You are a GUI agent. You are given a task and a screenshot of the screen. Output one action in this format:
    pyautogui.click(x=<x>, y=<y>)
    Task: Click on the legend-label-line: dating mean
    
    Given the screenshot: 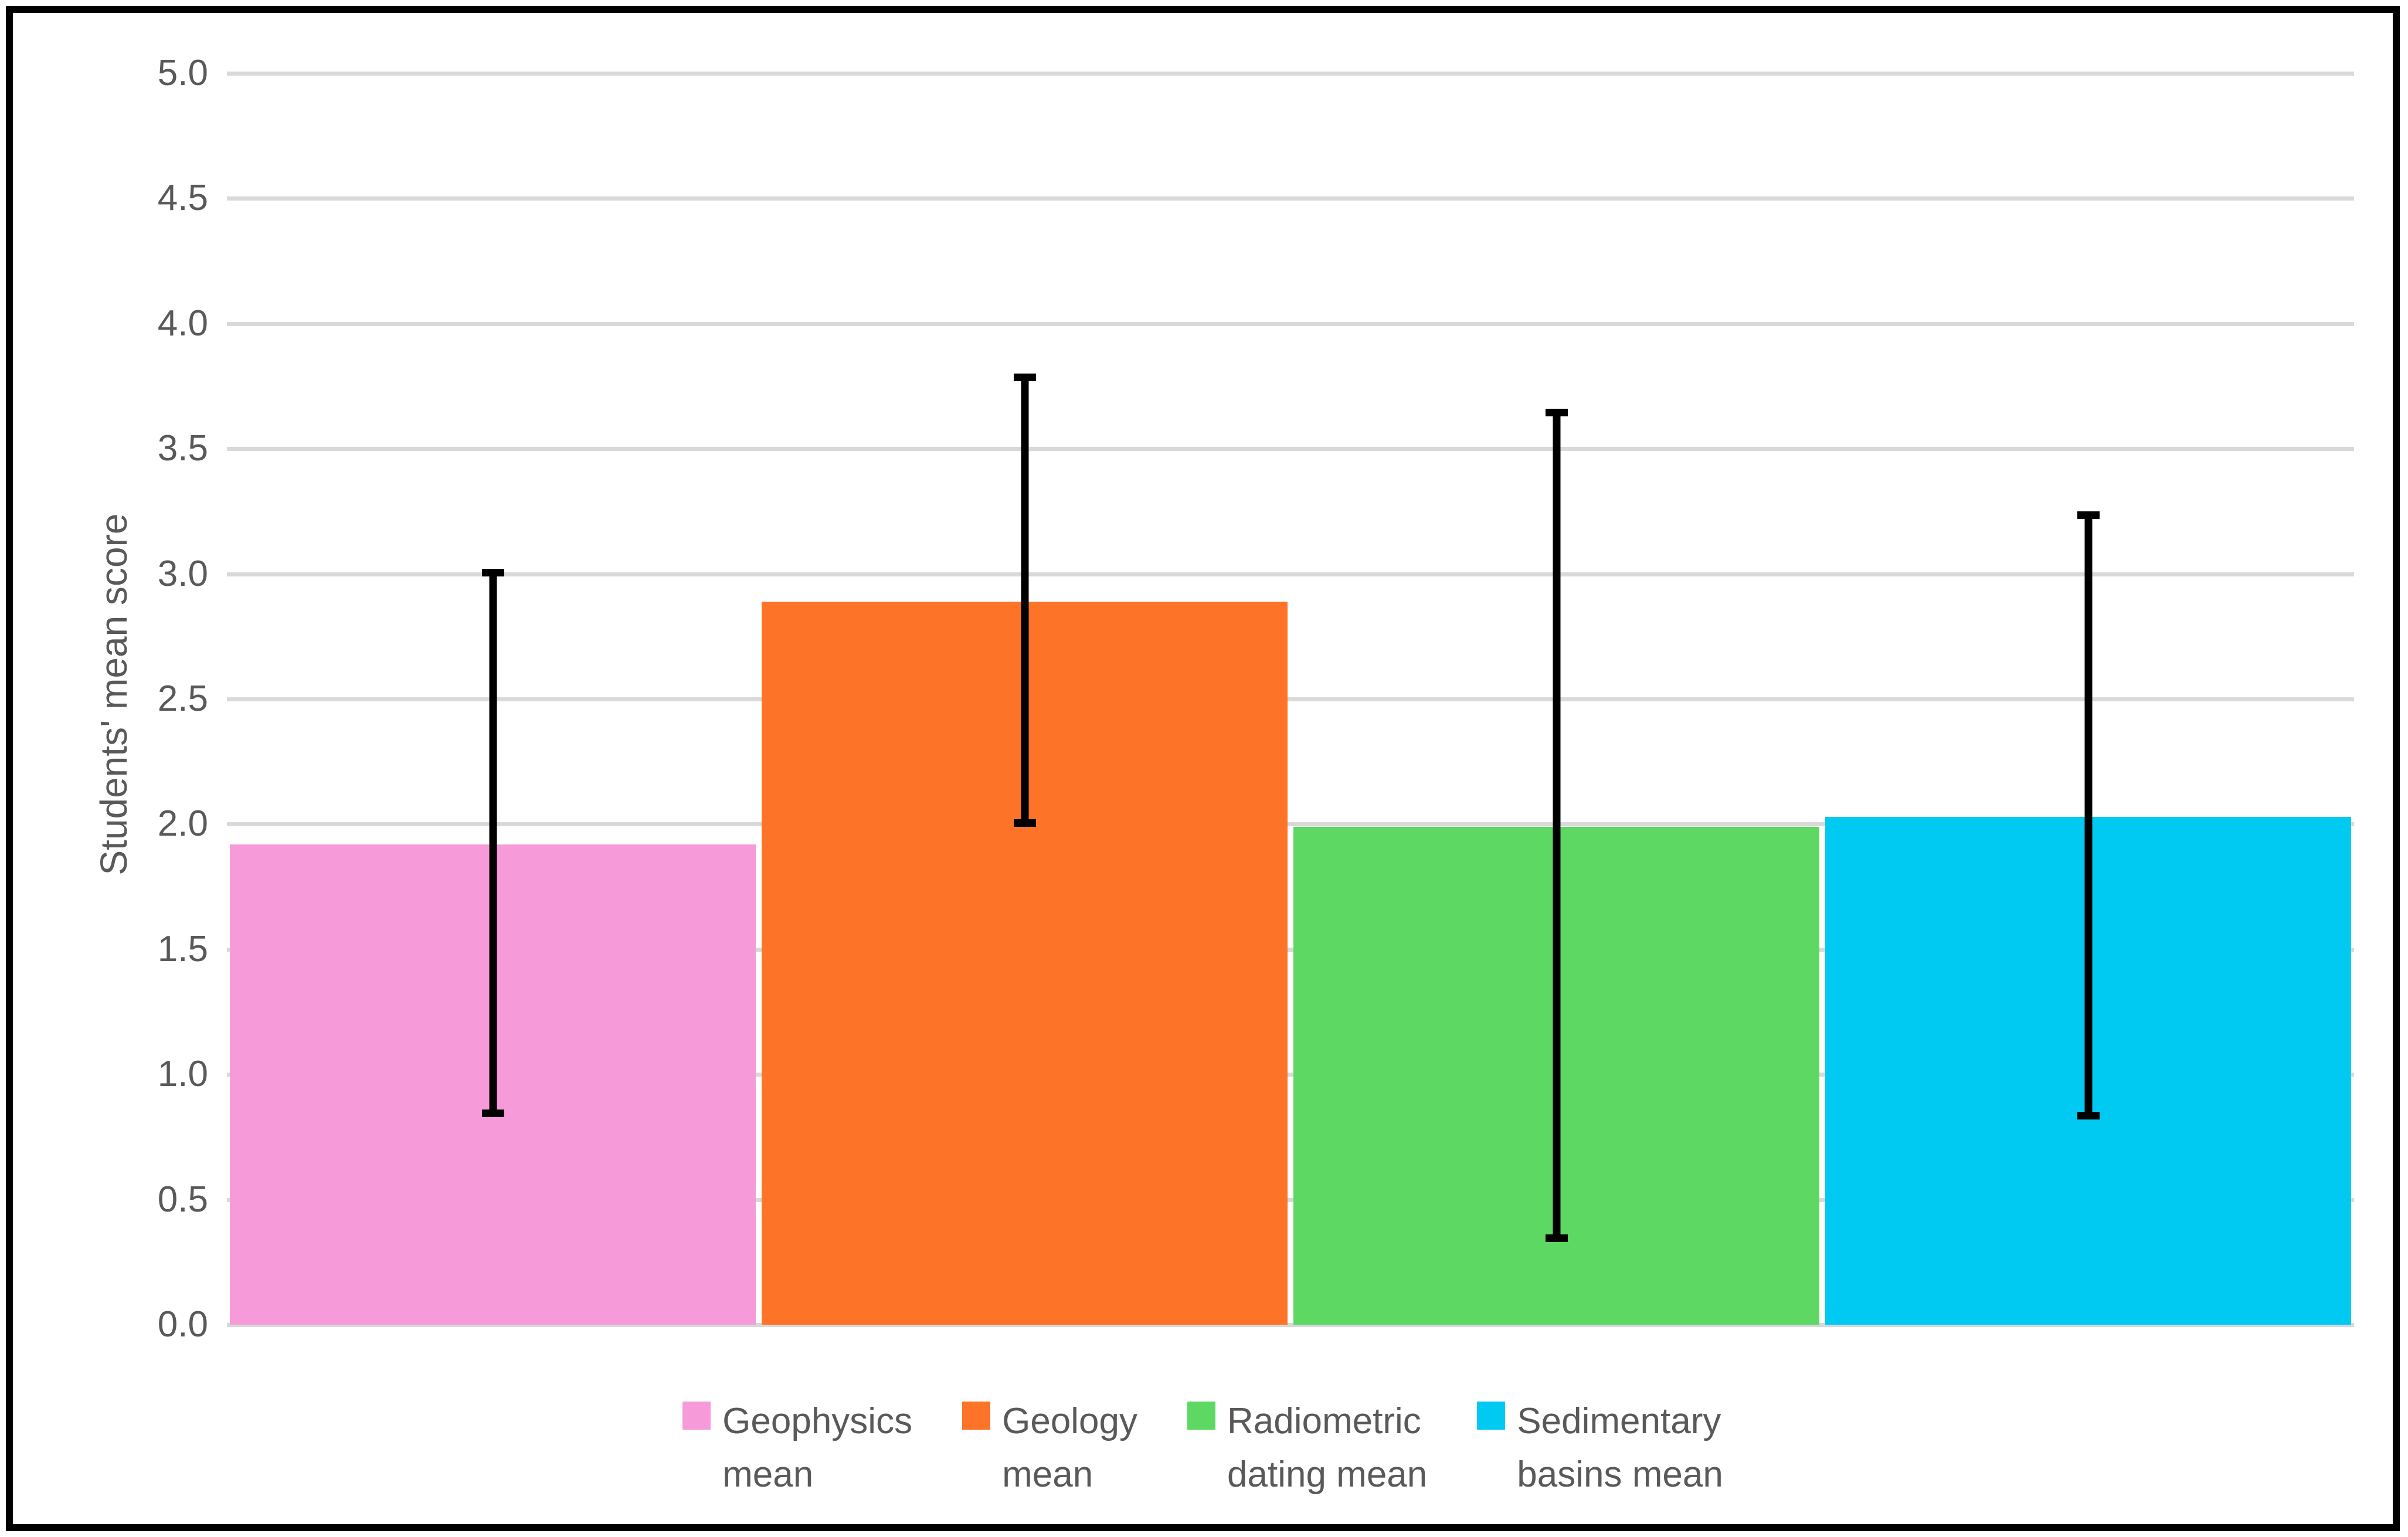 What is the action you would take?
    pyautogui.click(x=1327, y=1475)
    